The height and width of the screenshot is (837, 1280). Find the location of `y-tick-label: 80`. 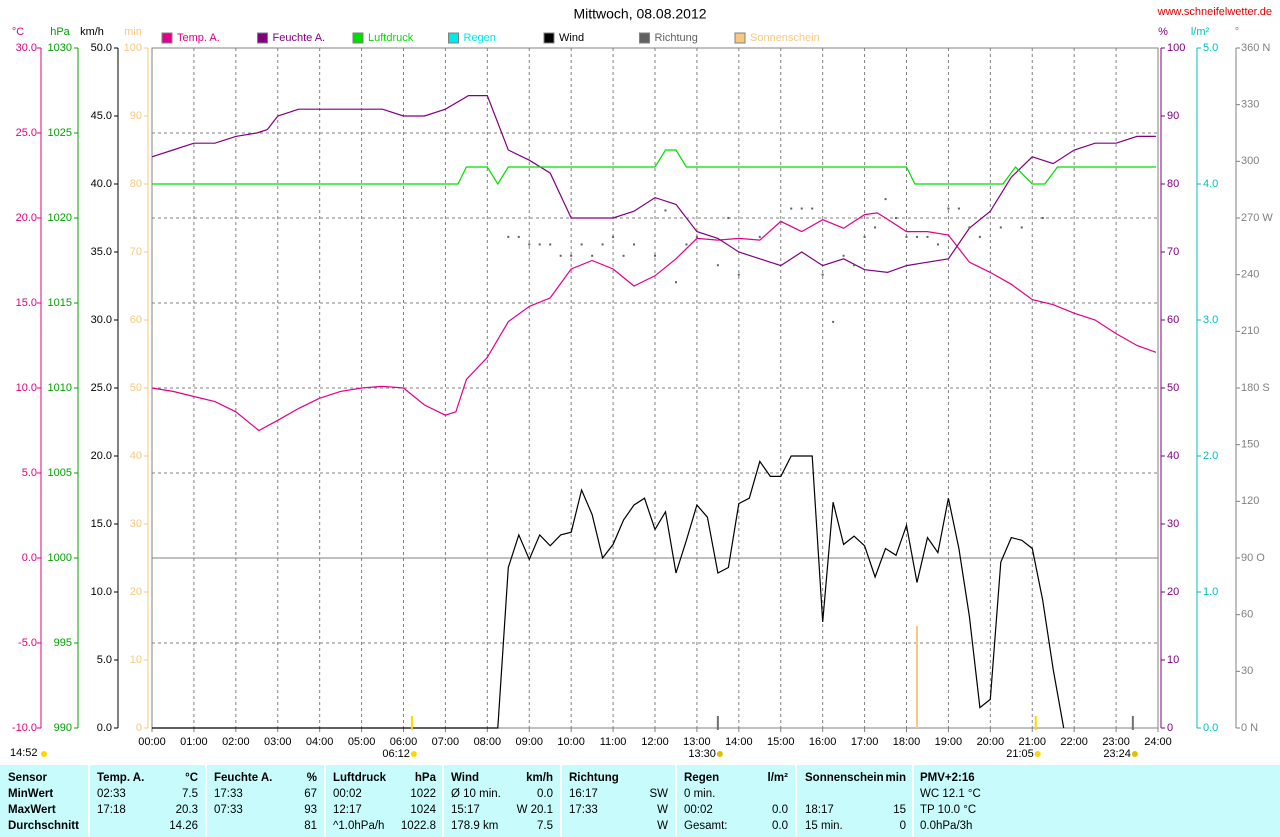

y-tick-label: 80 is located at coordinates (1173, 184).